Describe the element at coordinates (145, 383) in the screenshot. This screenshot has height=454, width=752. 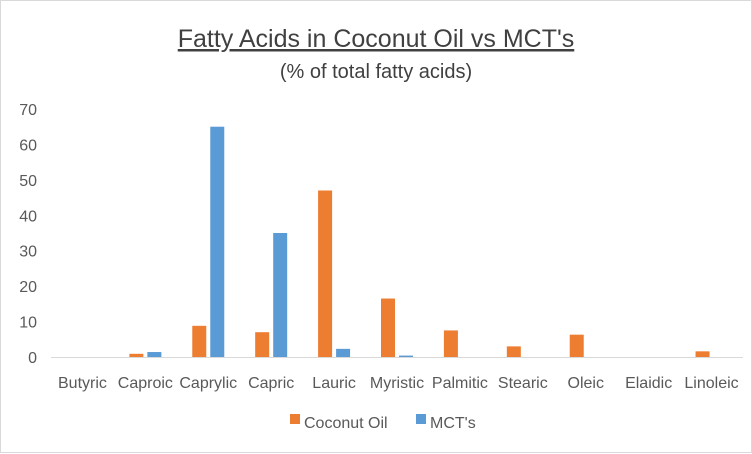
I see `x-tick-label: Caproic` at that location.